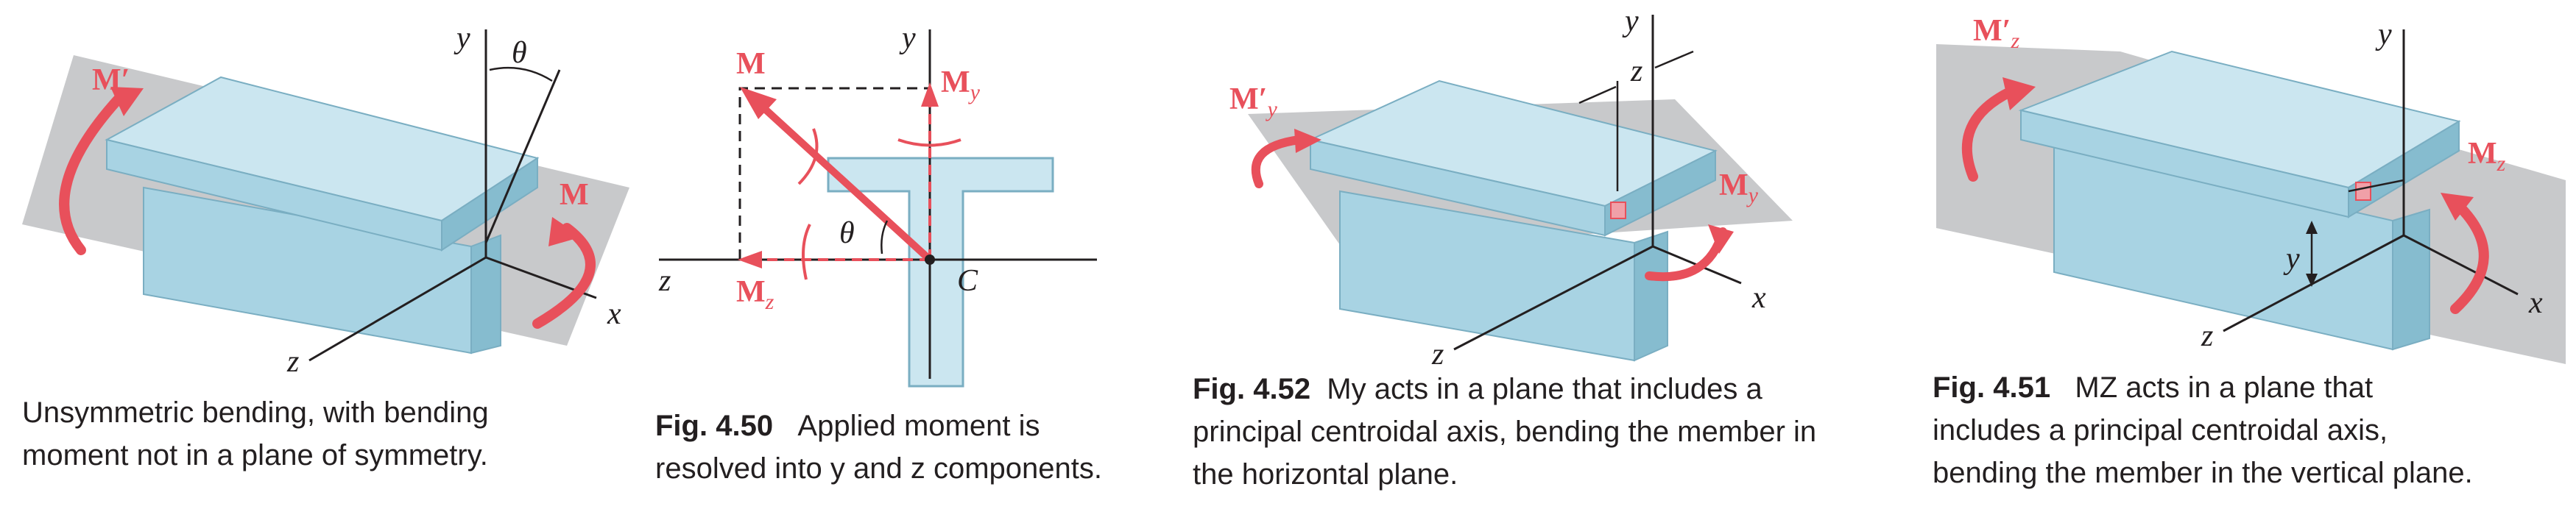 This screenshot has width=2576, height=509. Describe the element at coordinates (1597, 95) in the screenshot. I see `z-dim-arrow-left` at that location.